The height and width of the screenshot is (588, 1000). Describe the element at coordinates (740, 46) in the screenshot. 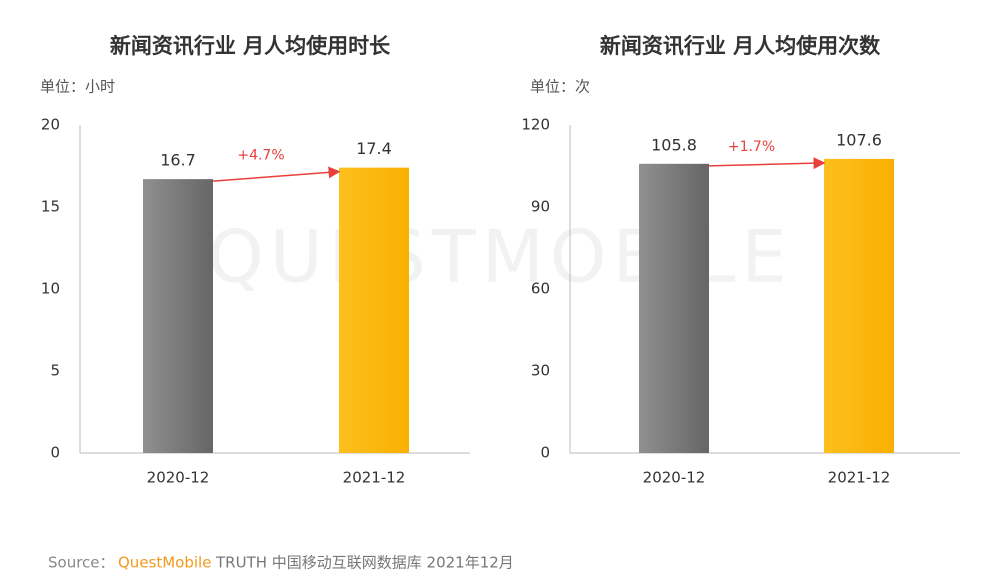

I see `chart-title: 新闻资讯行业 月人均使用次数` at that location.